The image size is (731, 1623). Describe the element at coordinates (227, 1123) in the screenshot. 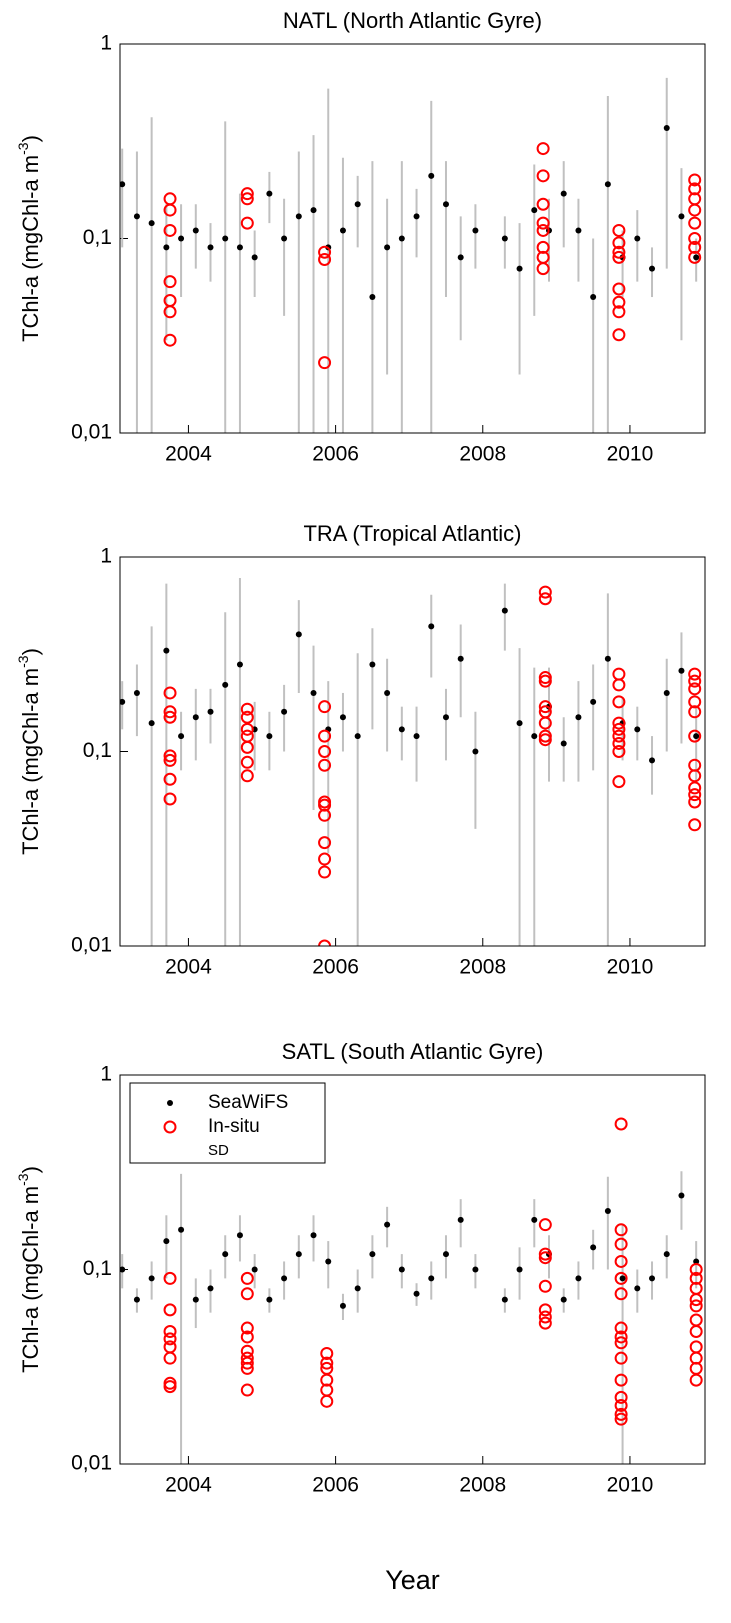

I see `legend: SeaWiFS SD In-situ` at that location.